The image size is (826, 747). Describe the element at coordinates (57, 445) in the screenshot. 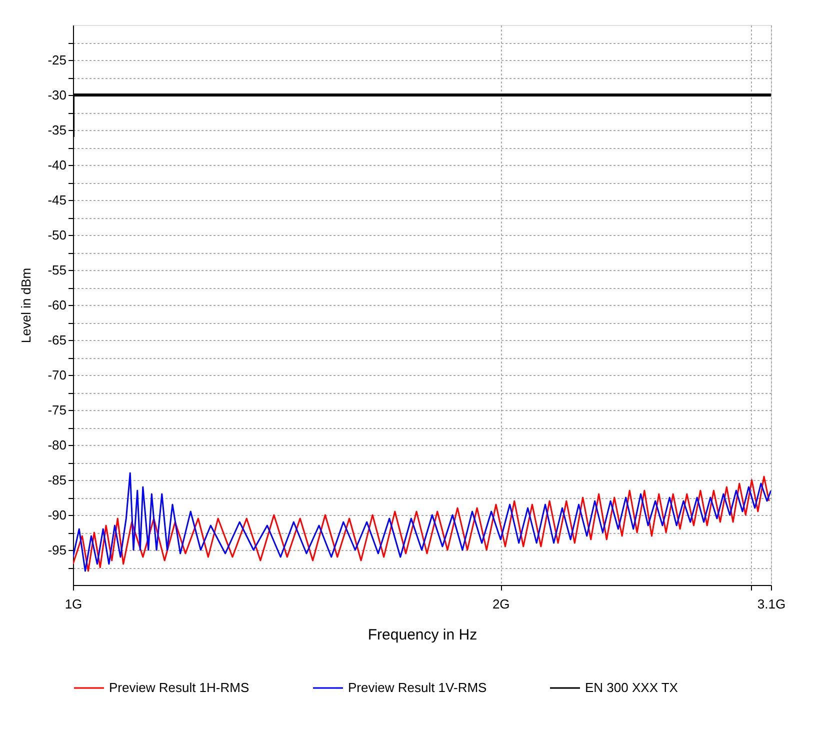

I see `y-tick-label: -80` at that location.